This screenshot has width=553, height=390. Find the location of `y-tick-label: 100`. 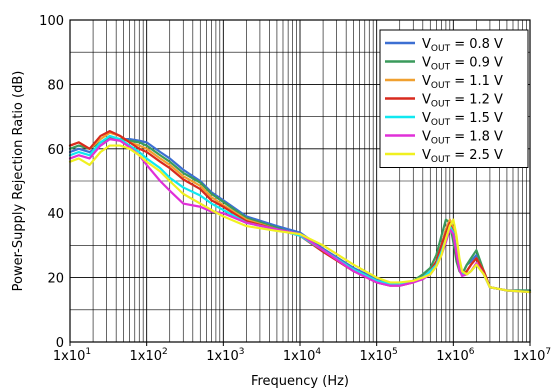

y-tick-label: 100 is located at coordinates (51, 21).